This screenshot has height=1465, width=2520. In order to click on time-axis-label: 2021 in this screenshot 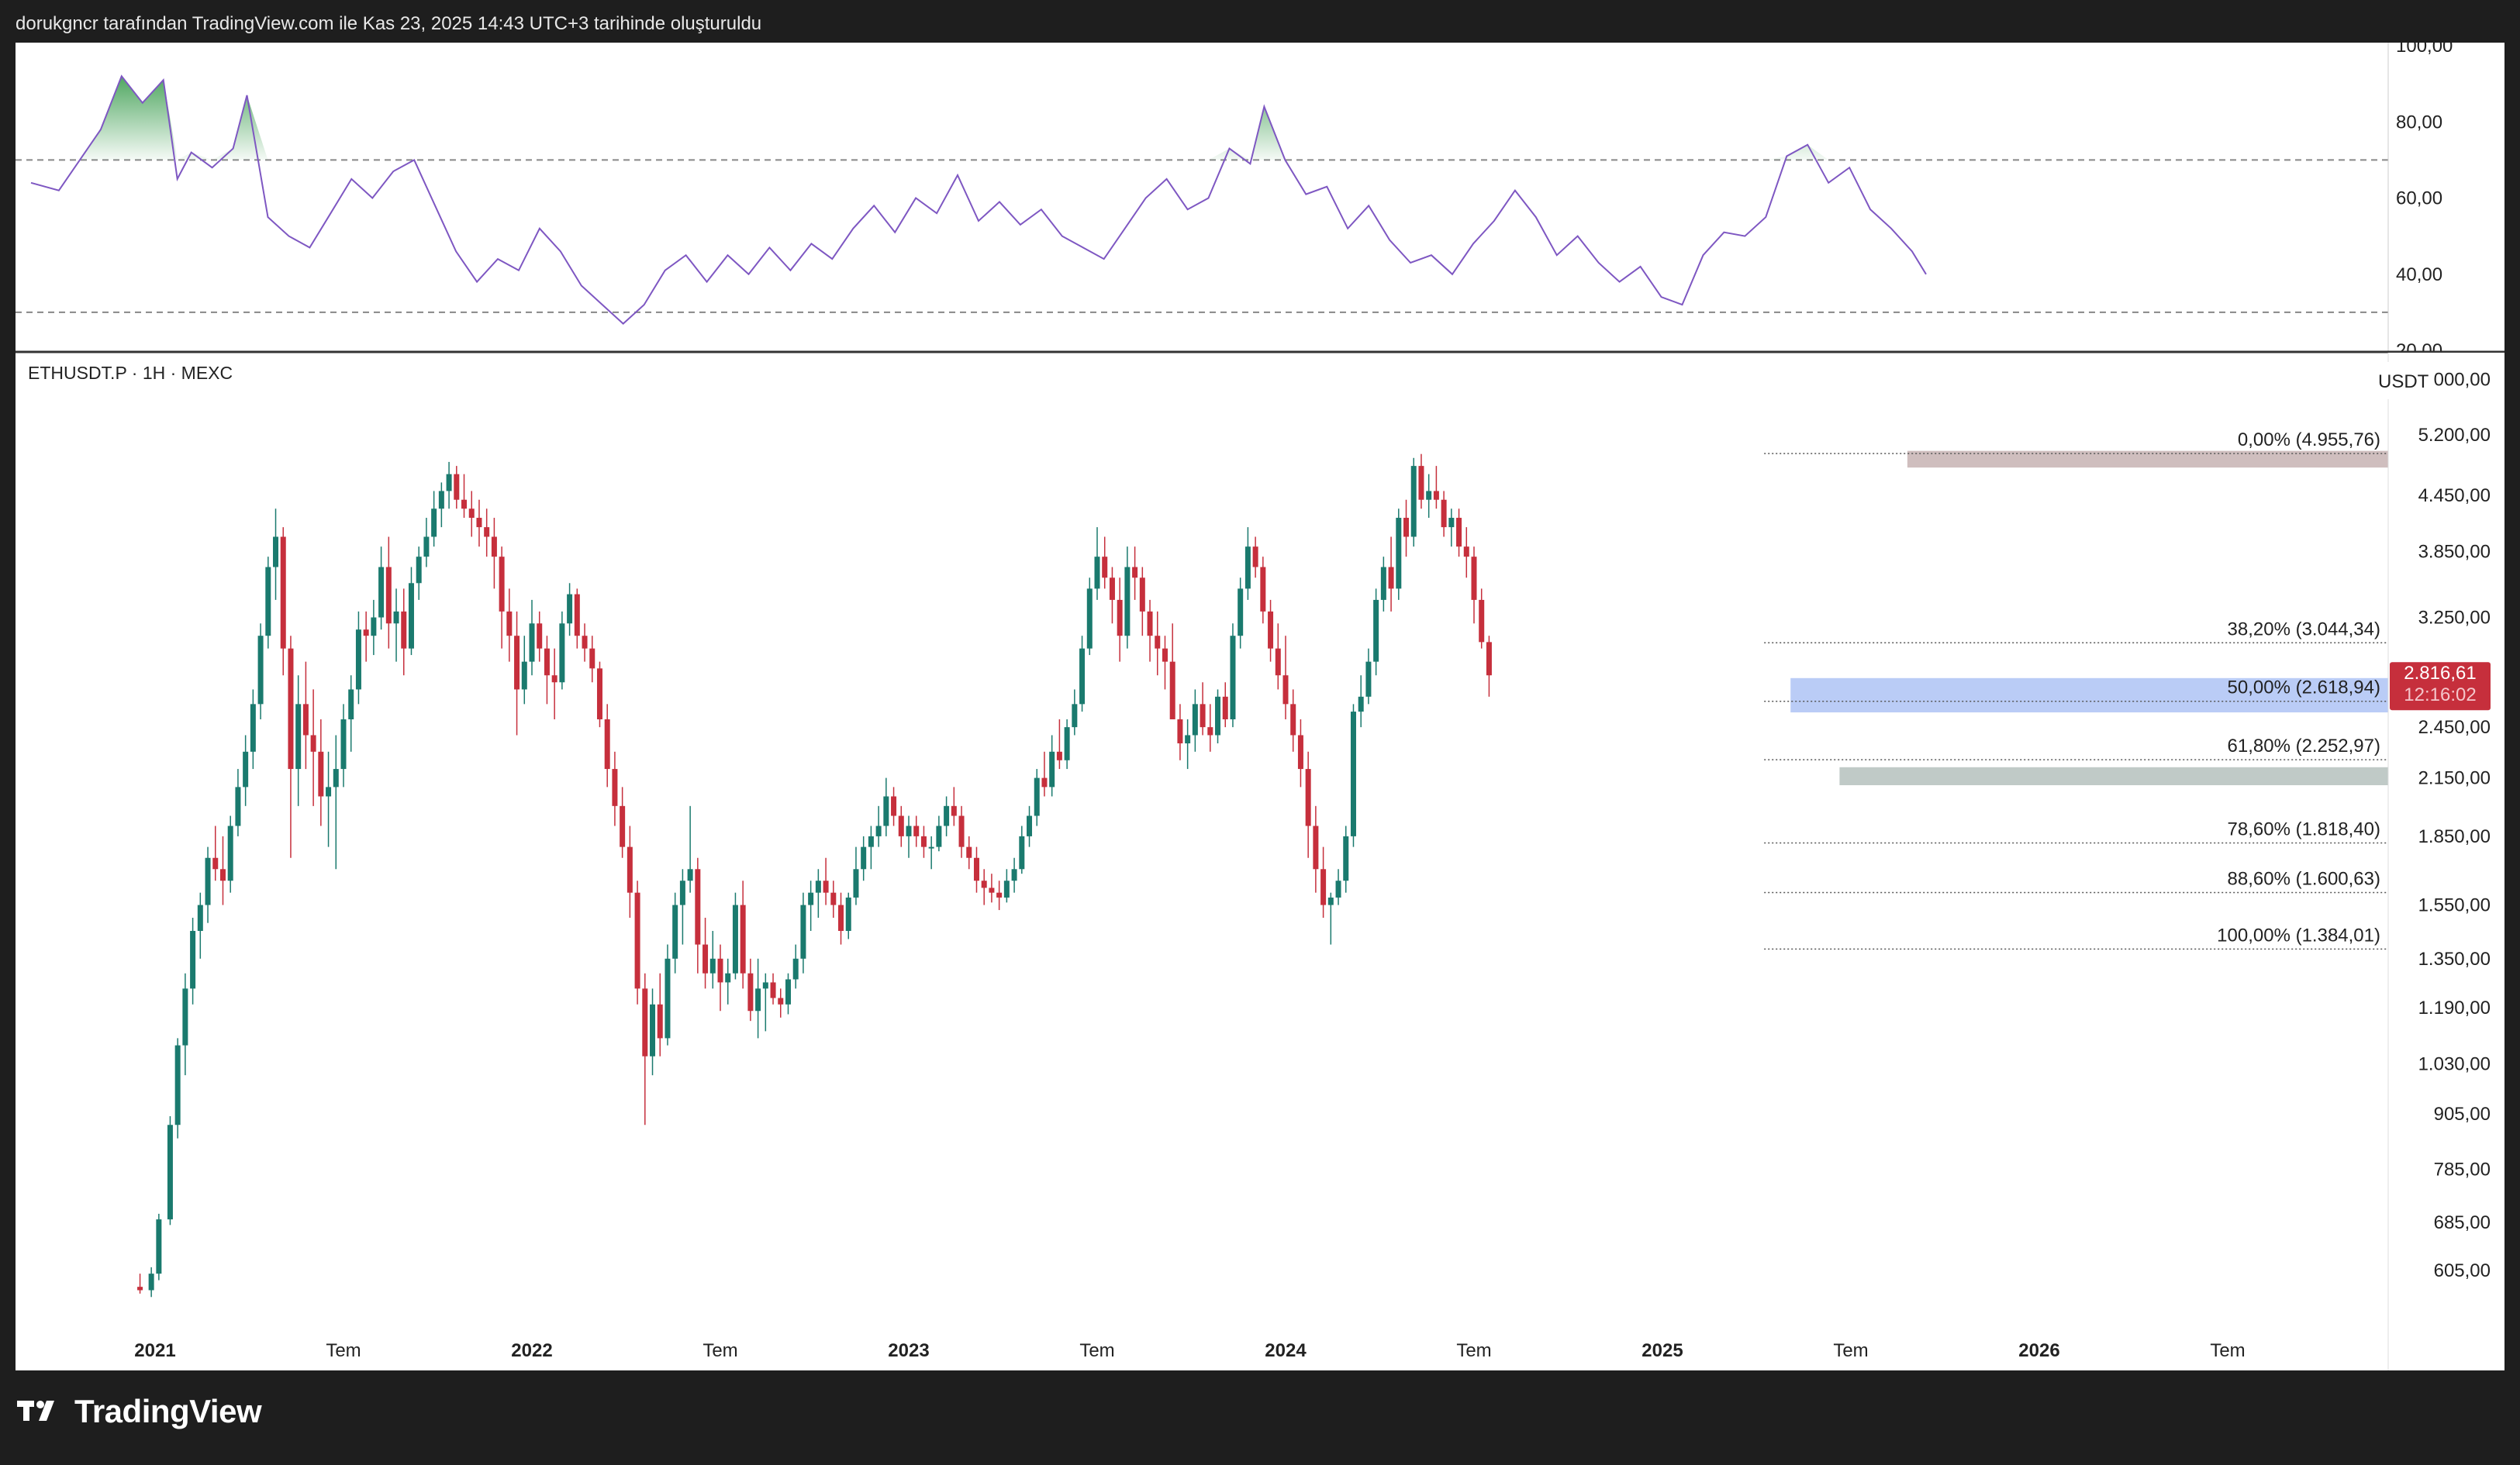, I will do `click(154, 1351)`.